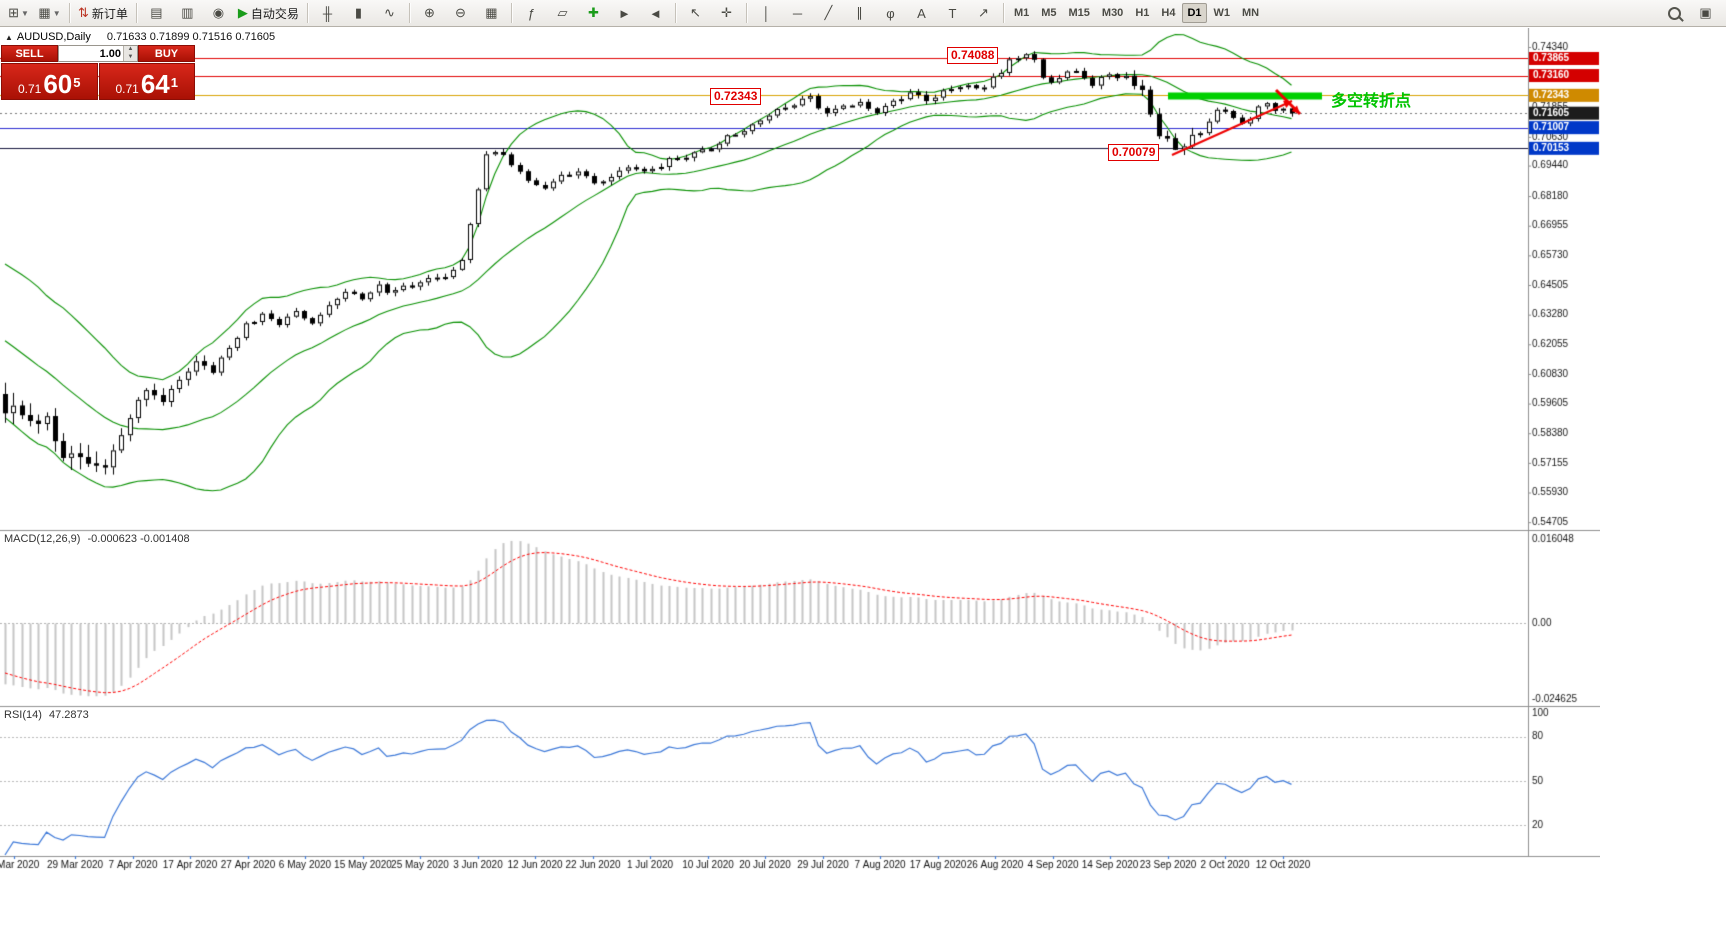  I want to click on arrange-windows-button: ▦, so click(491, 13).